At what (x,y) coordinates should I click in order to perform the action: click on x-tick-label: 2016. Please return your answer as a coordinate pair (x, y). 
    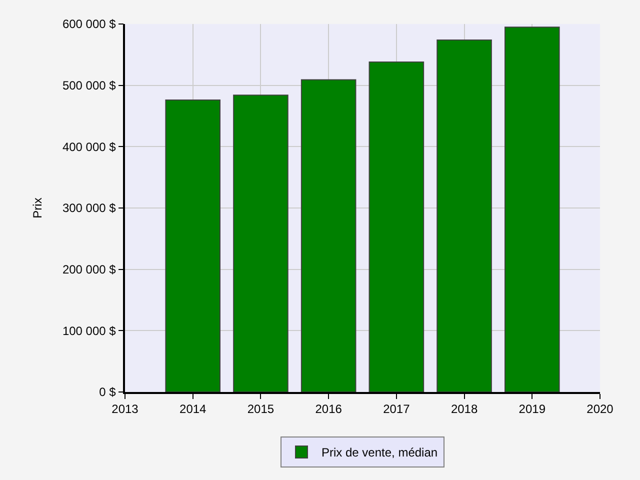
    Looking at the image, I should click on (328, 409).